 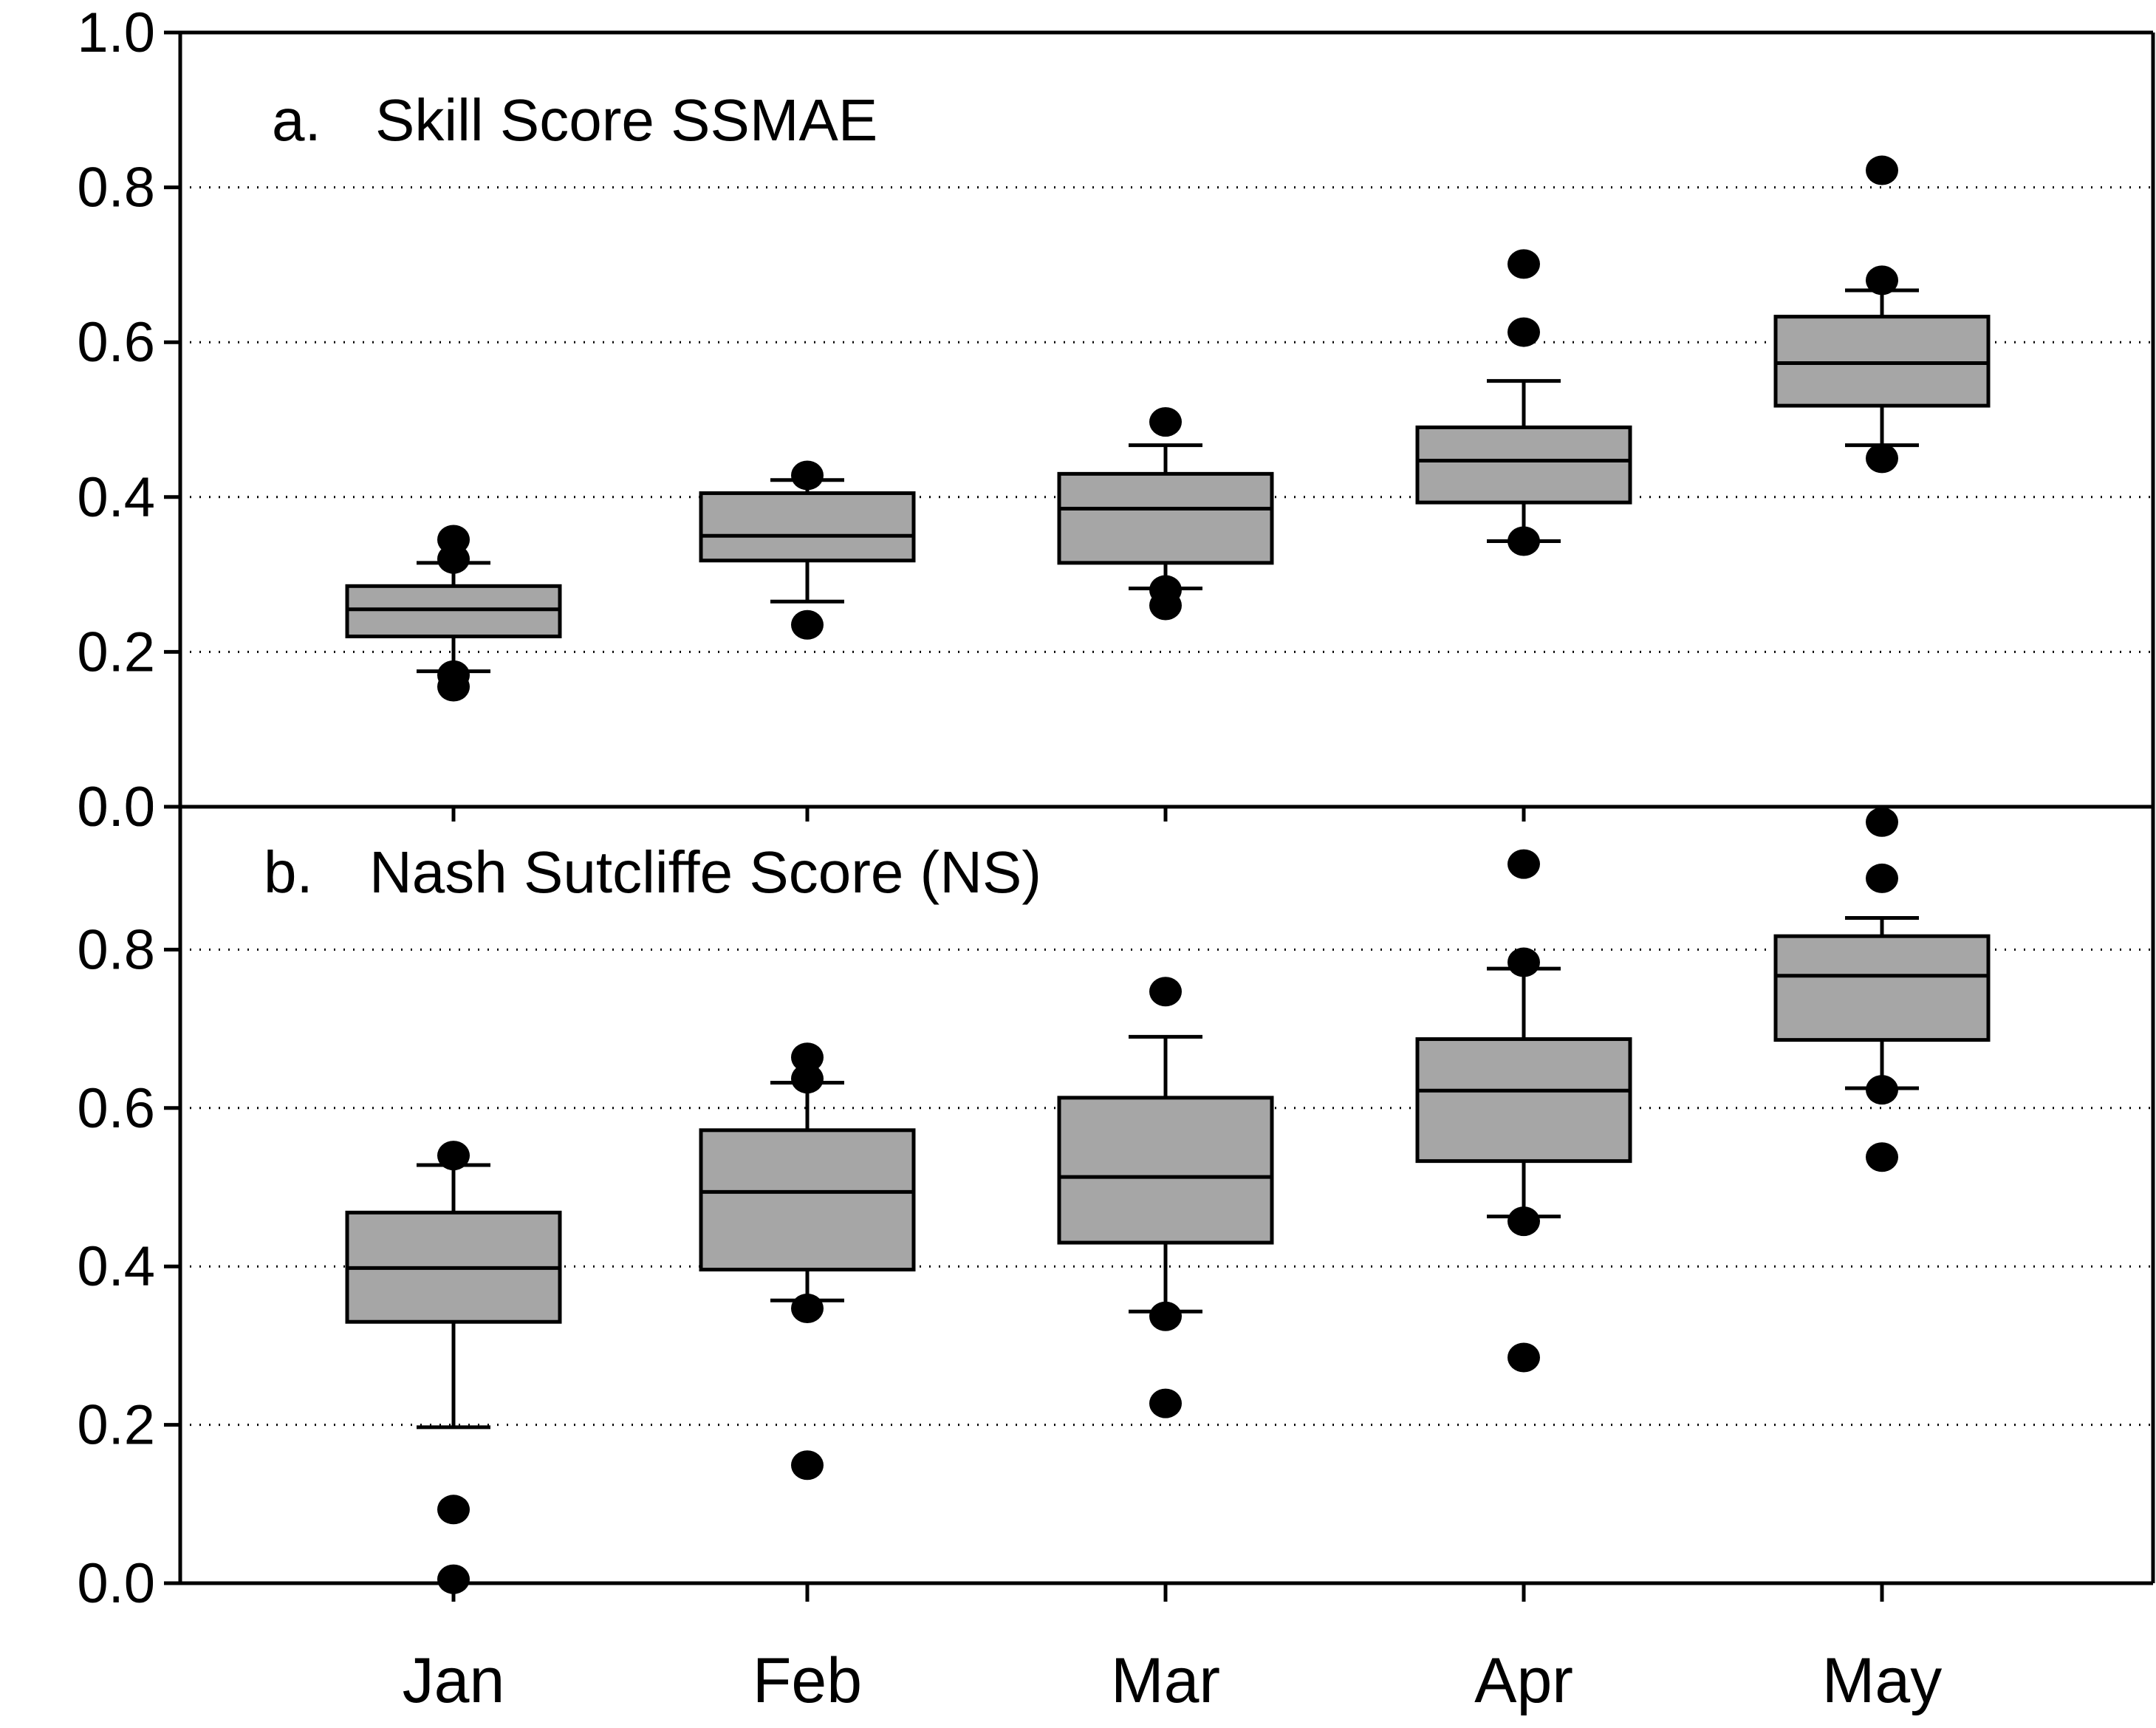 I want to click on x-category-label: Apr, so click(x=1523, y=1681).